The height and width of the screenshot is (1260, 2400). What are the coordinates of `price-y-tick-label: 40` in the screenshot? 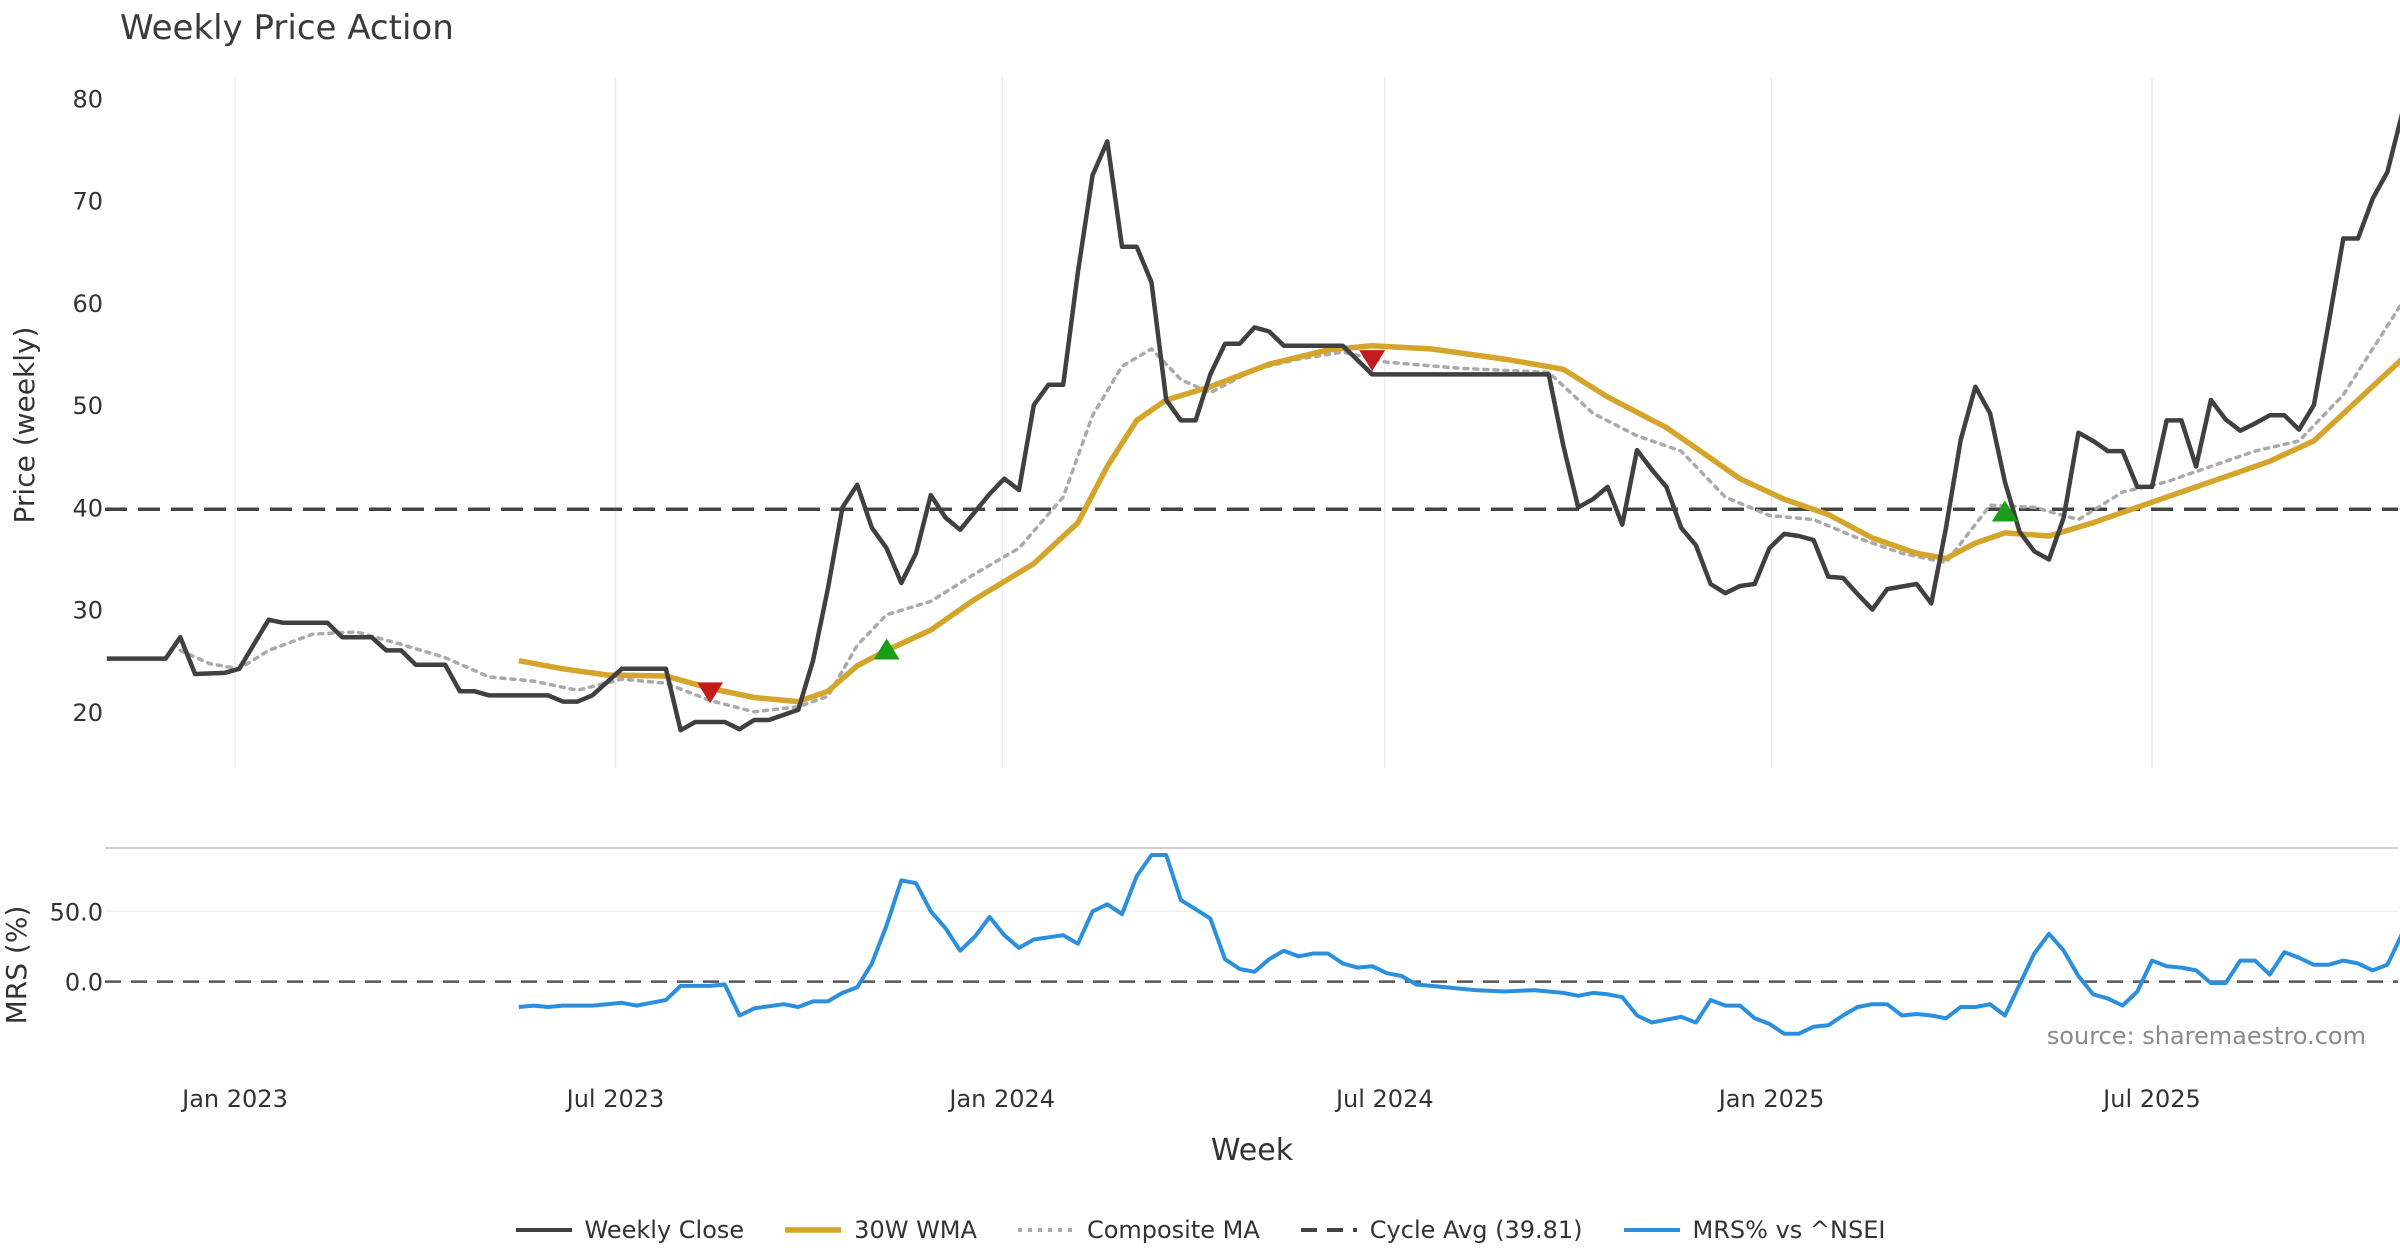 It's located at (87, 508).